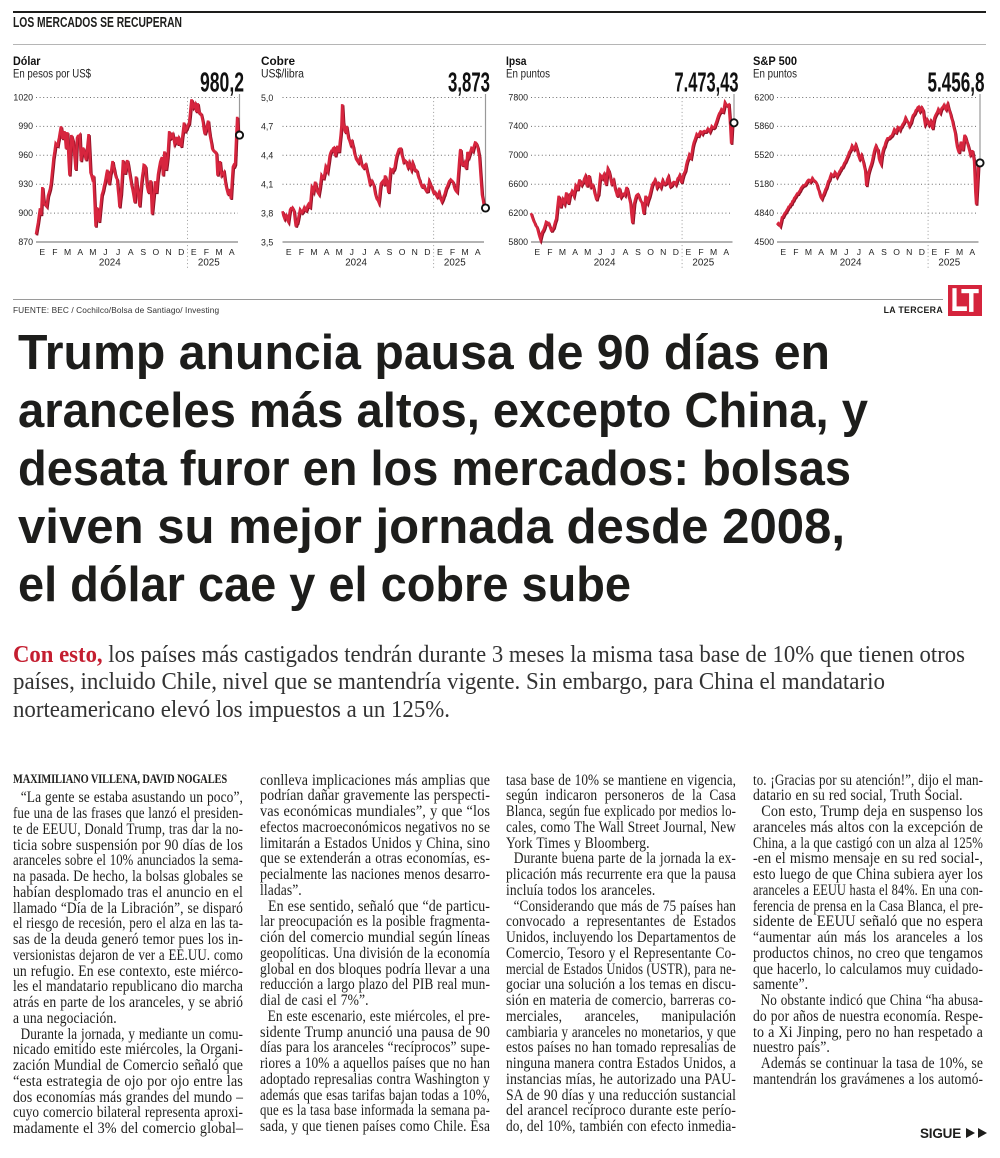 Image resolution: width=1000 pixels, height=1158 pixels. I want to click on svg-text: 980,2, so click(222, 82).